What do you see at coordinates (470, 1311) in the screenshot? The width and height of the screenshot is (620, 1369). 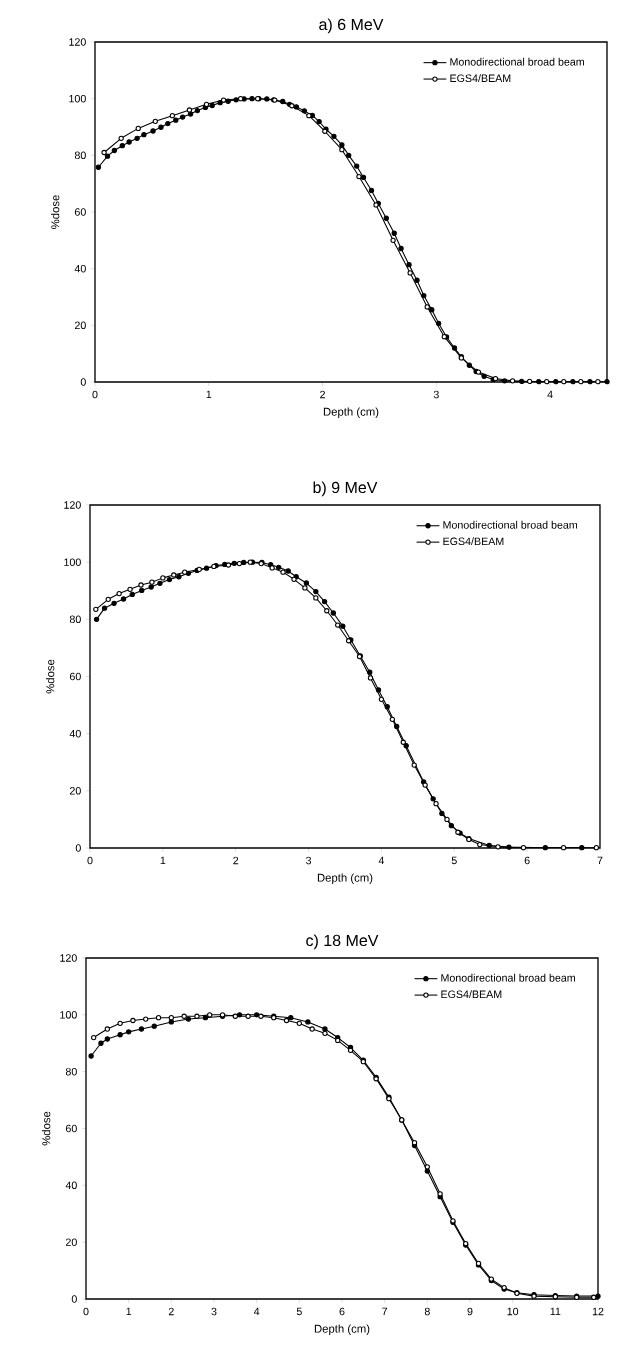 I see `x-tick-label: 9` at bounding box center [470, 1311].